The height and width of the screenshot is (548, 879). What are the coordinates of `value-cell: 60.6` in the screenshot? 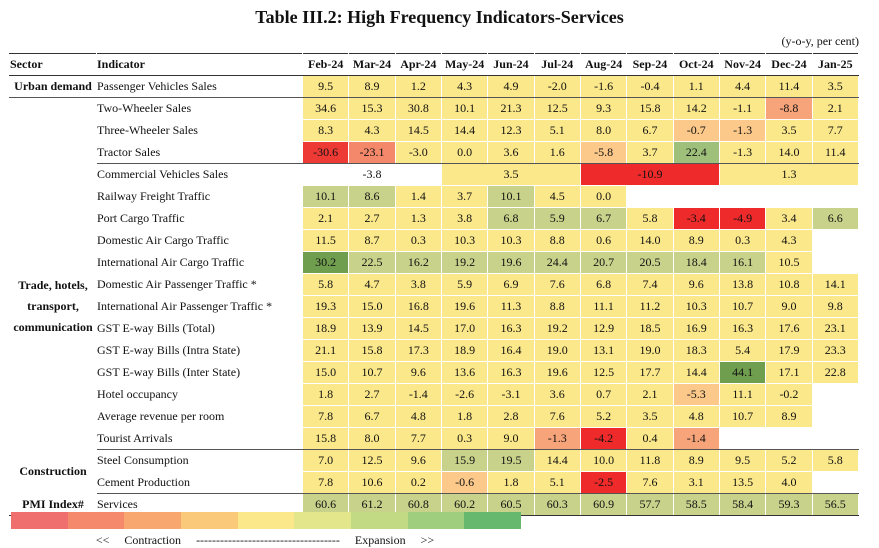 It's located at (325, 504).